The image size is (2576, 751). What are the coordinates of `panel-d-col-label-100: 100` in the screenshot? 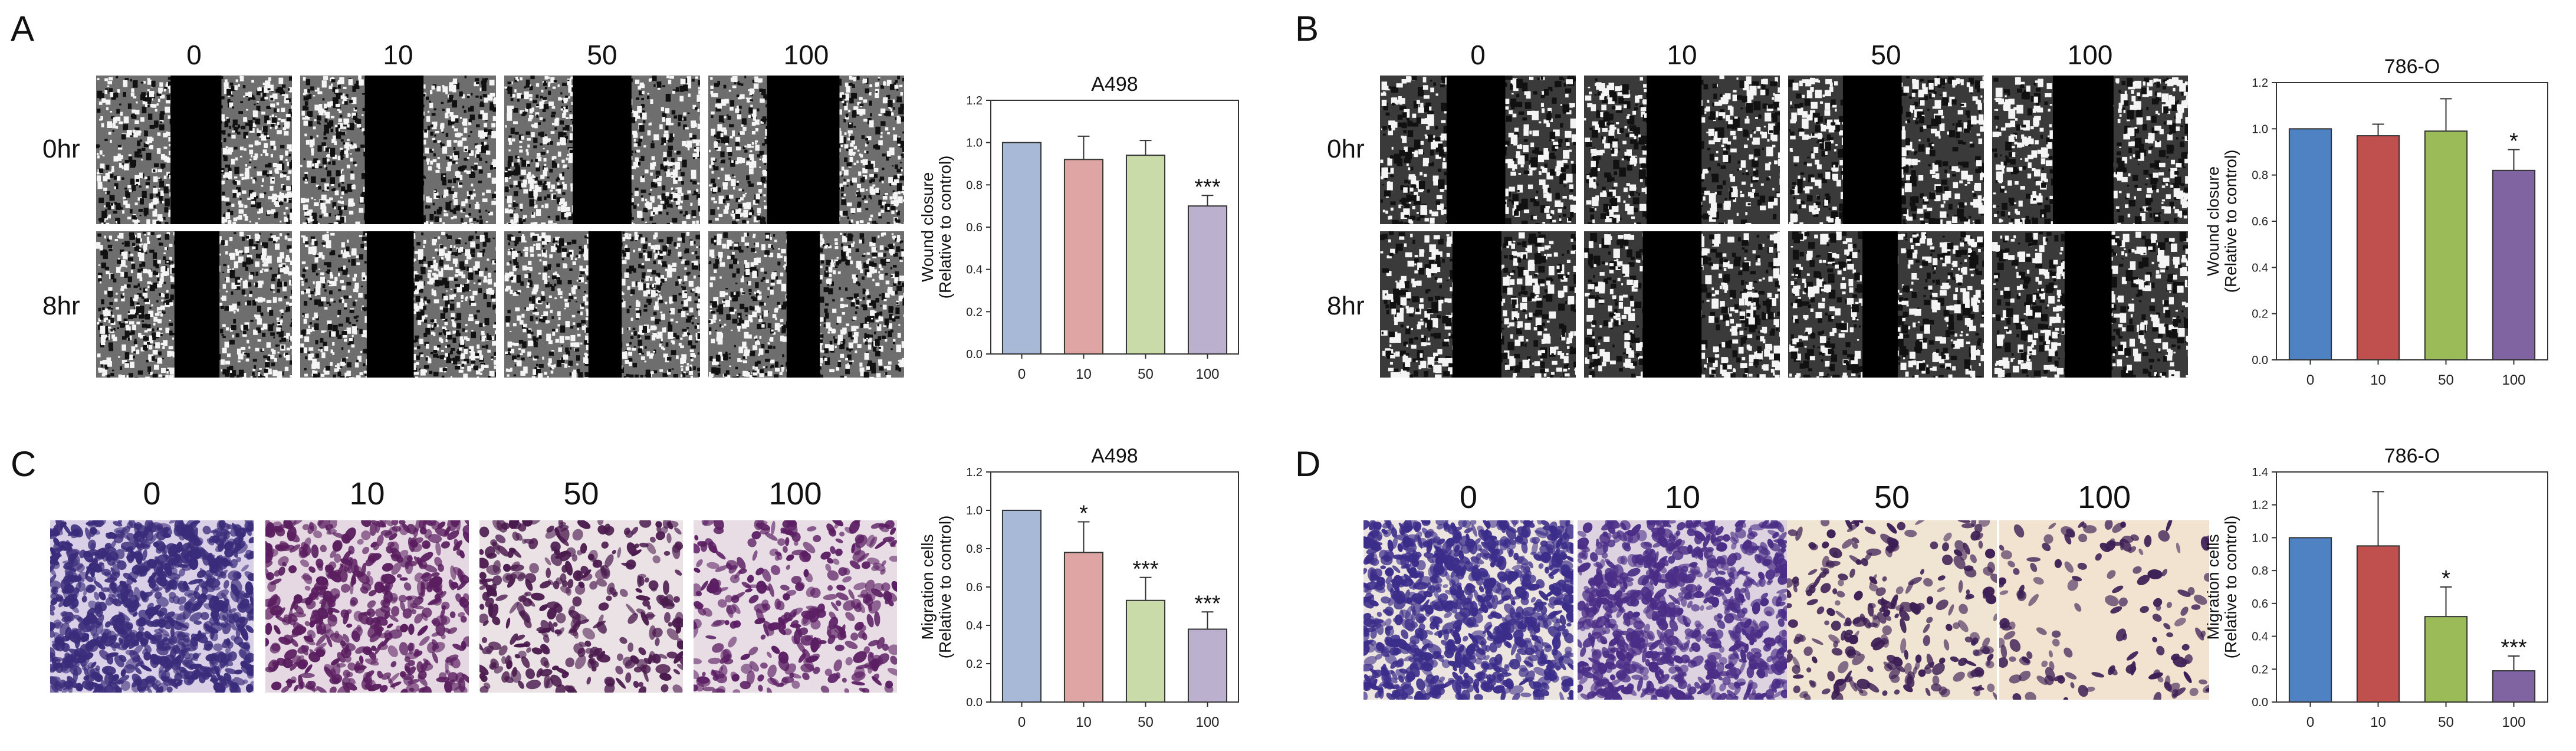 It's located at (2104, 498).